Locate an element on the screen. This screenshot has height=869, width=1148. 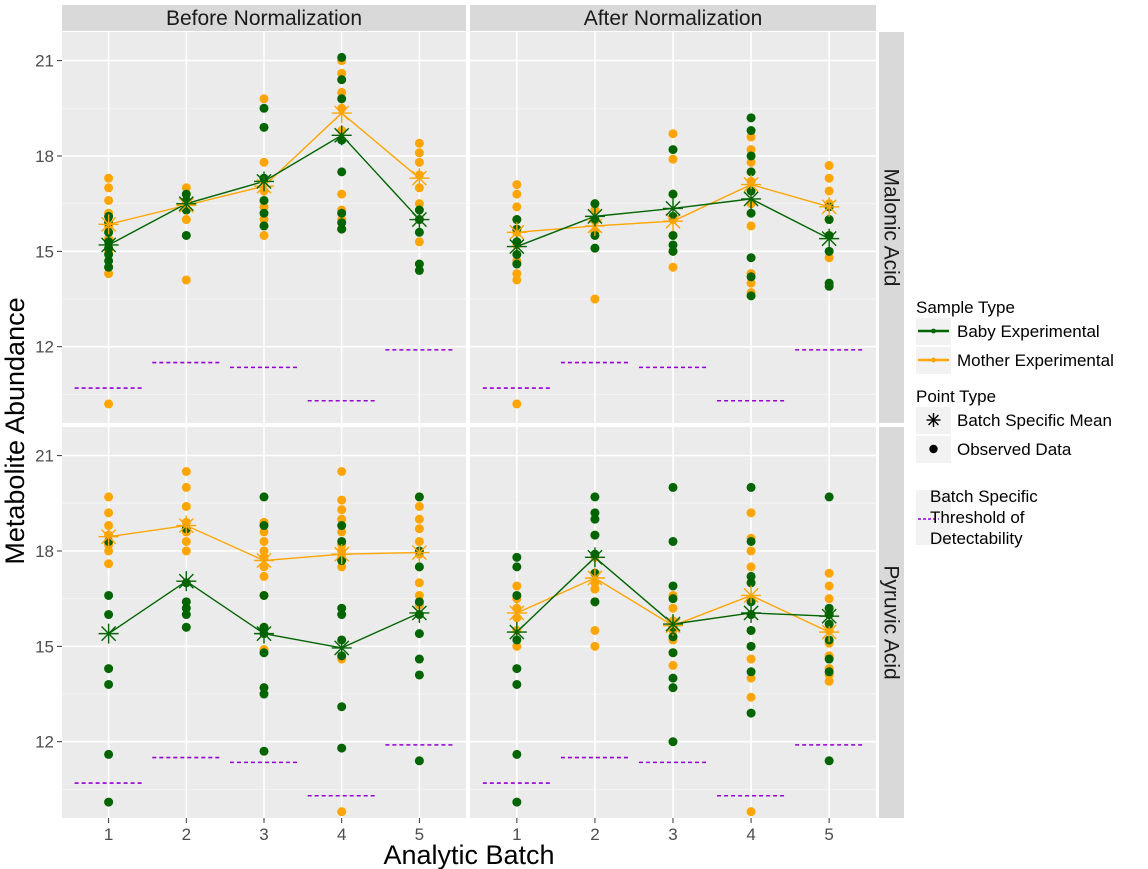
legend-key-dot is located at coordinates (933, 360).